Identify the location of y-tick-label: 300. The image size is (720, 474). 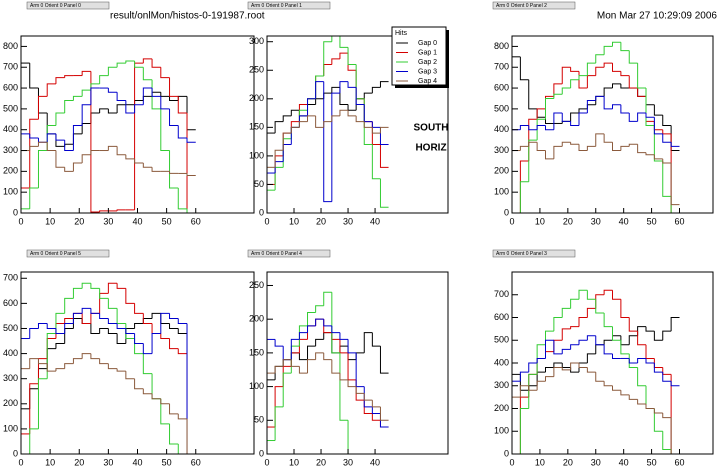
(256, 41).